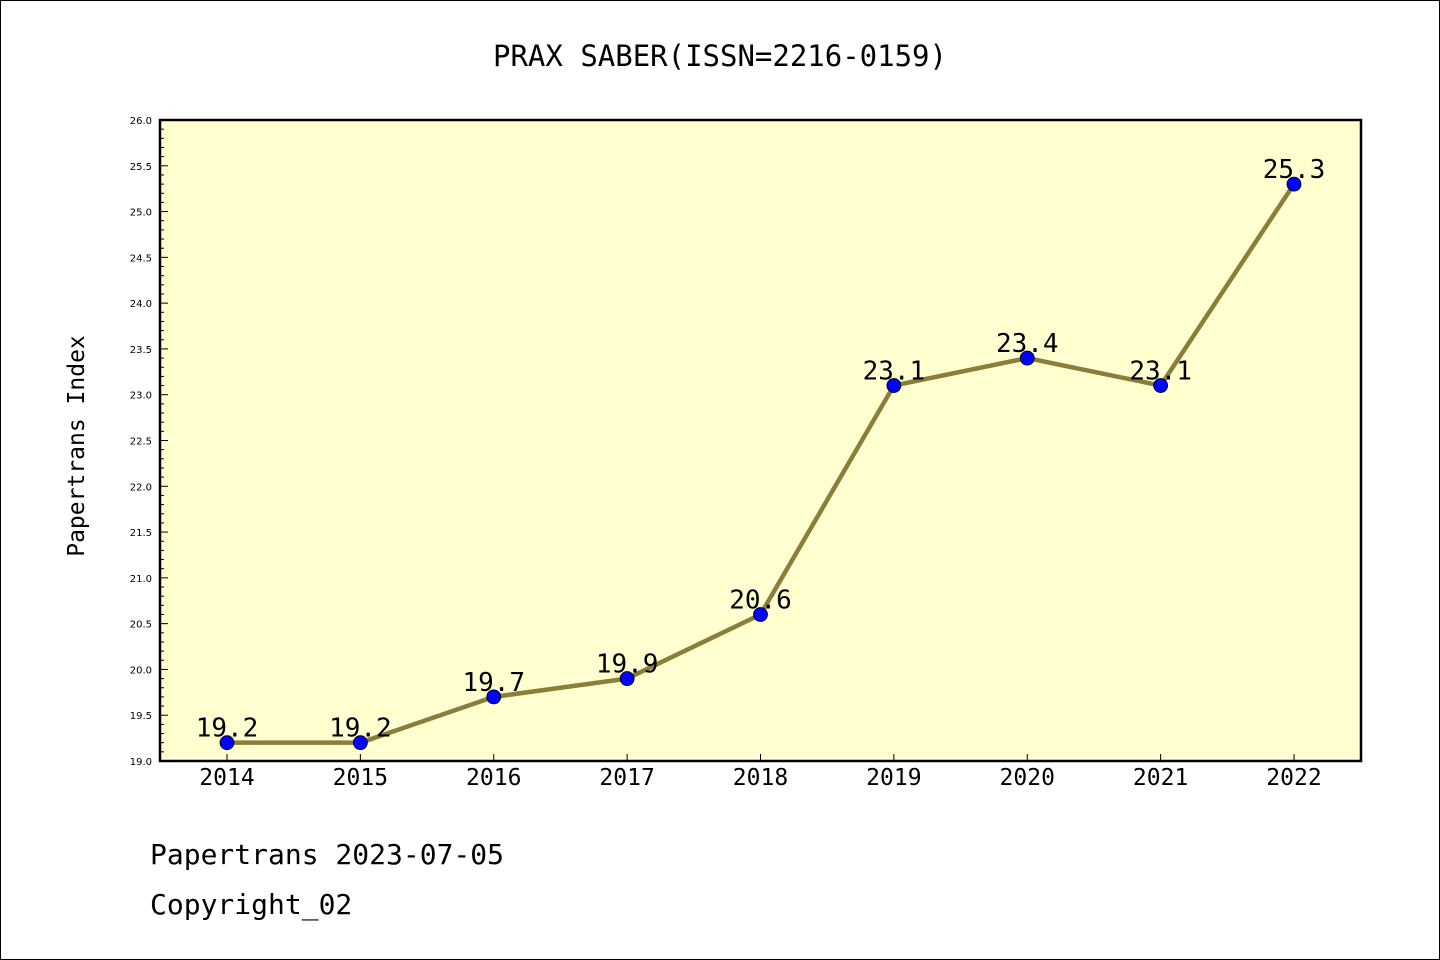  What do you see at coordinates (141, 762) in the screenshot?
I see `y-tick-label: 19.0` at bounding box center [141, 762].